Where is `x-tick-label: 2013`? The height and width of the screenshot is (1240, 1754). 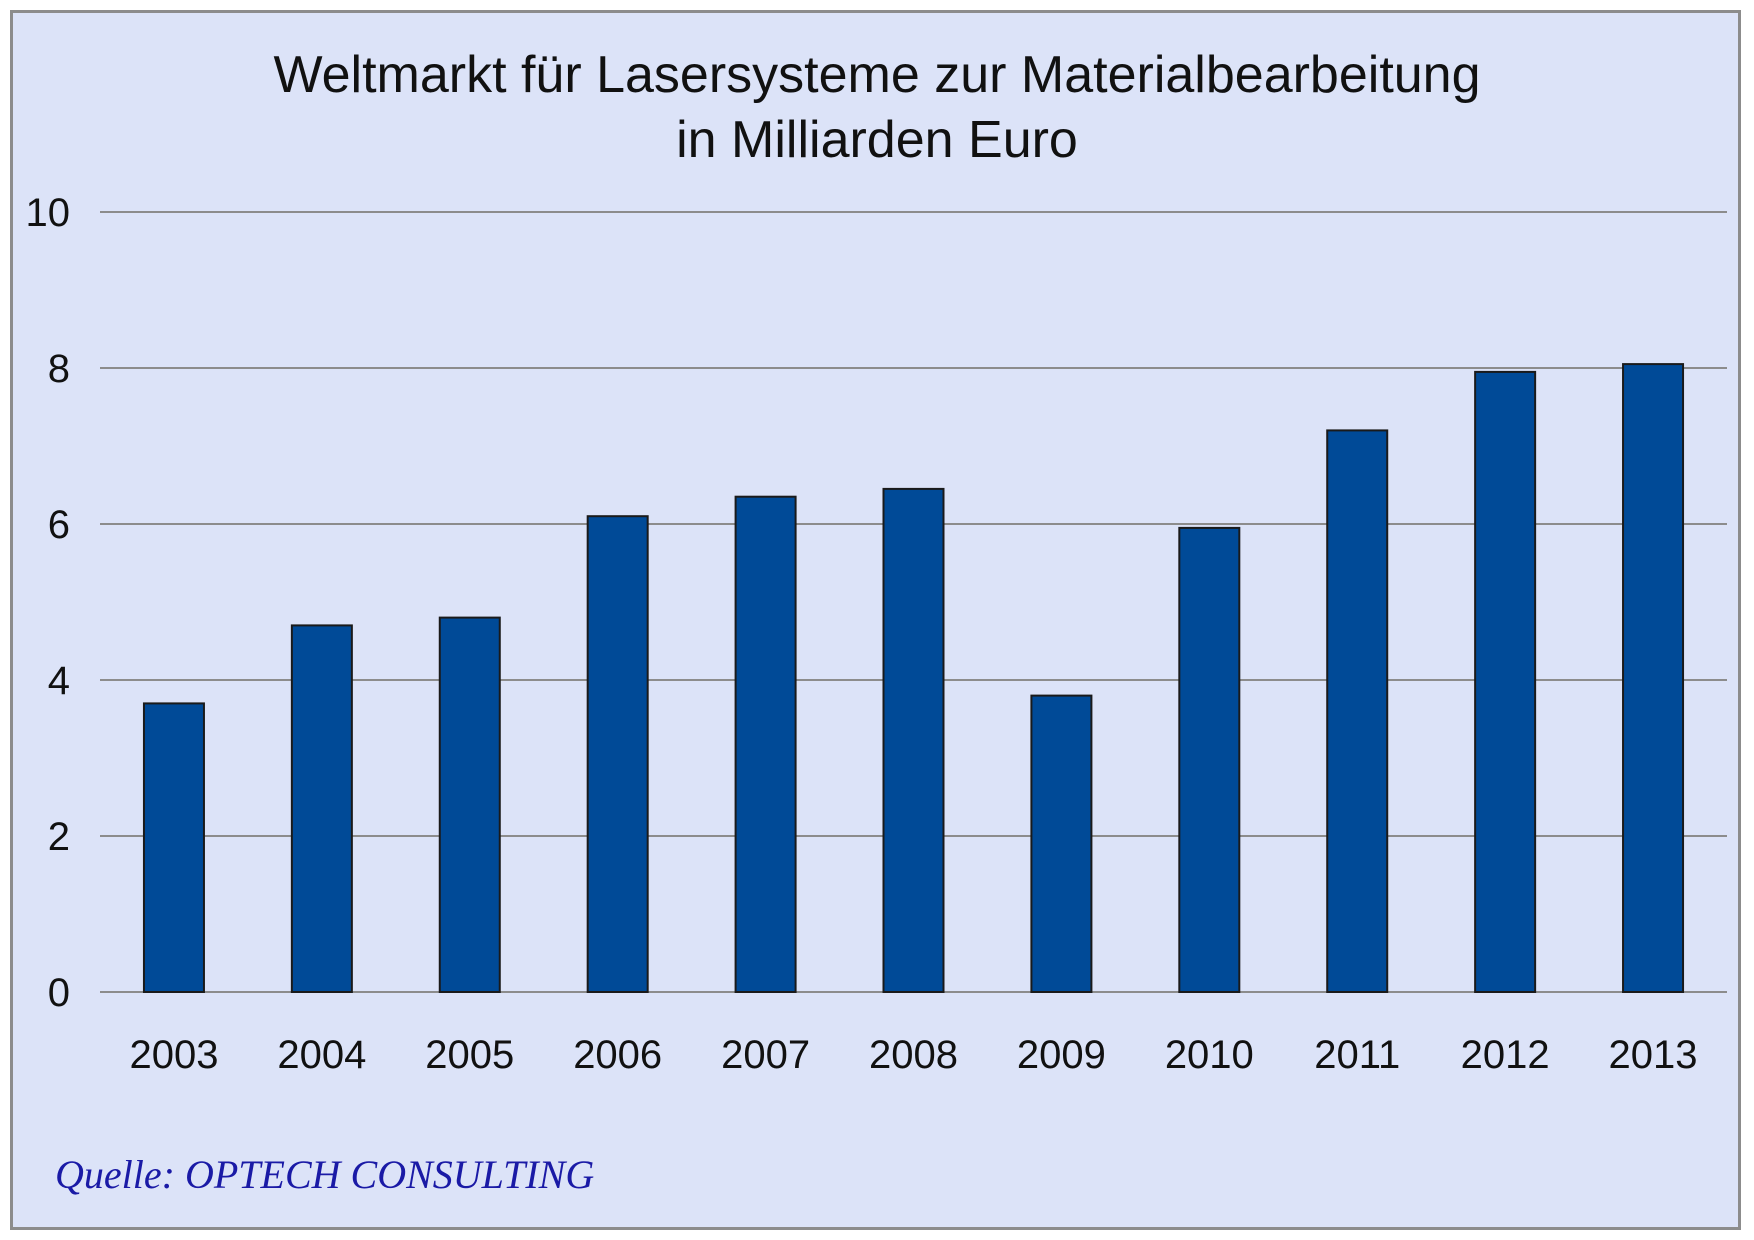
x-tick-label: 2013 is located at coordinates (1653, 1055).